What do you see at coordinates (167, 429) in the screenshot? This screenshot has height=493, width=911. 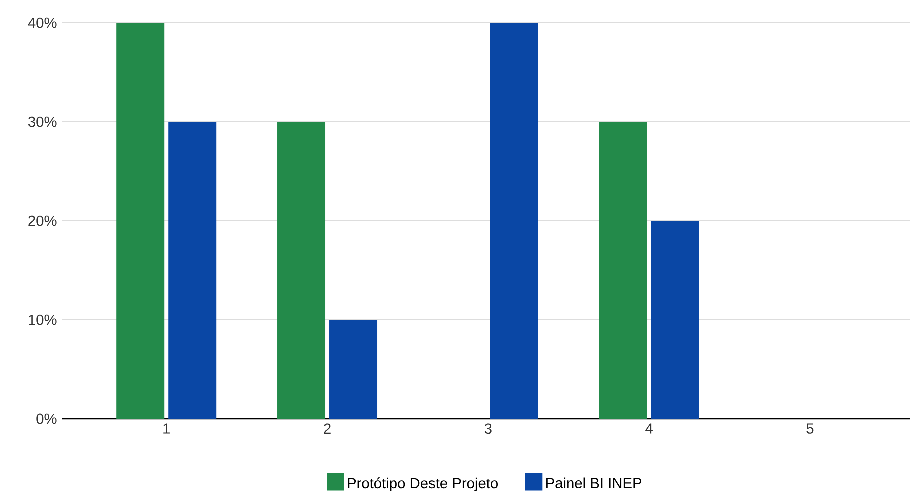 I see `x-tick-label: 1` at bounding box center [167, 429].